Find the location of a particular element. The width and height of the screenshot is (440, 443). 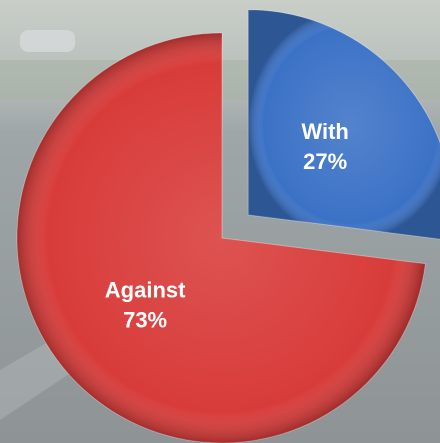

slice-category-label: With is located at coordinates (324, 131).